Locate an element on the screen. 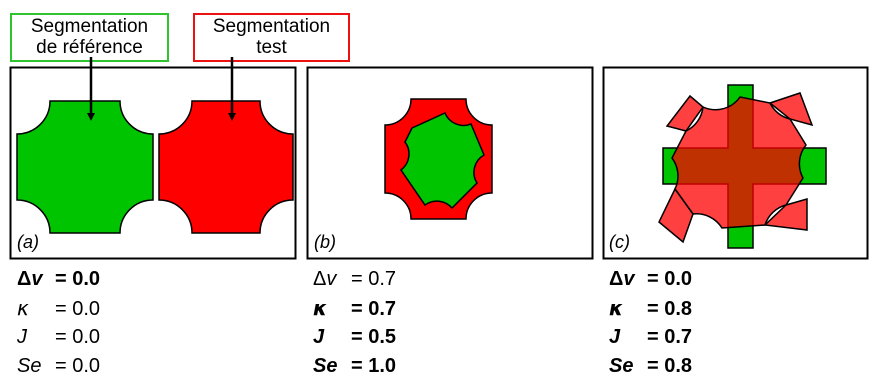  metric-kappa-value: = 0.8 is located at coordinates (670, 309).